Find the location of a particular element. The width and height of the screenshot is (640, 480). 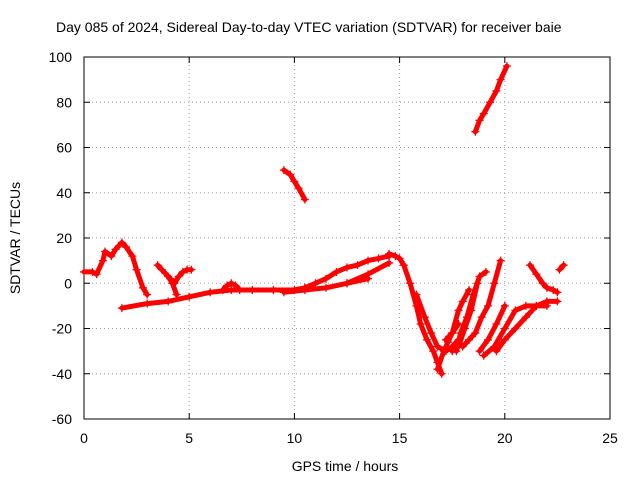

y-tick-label: 20 is located at coordinates (64, 238).